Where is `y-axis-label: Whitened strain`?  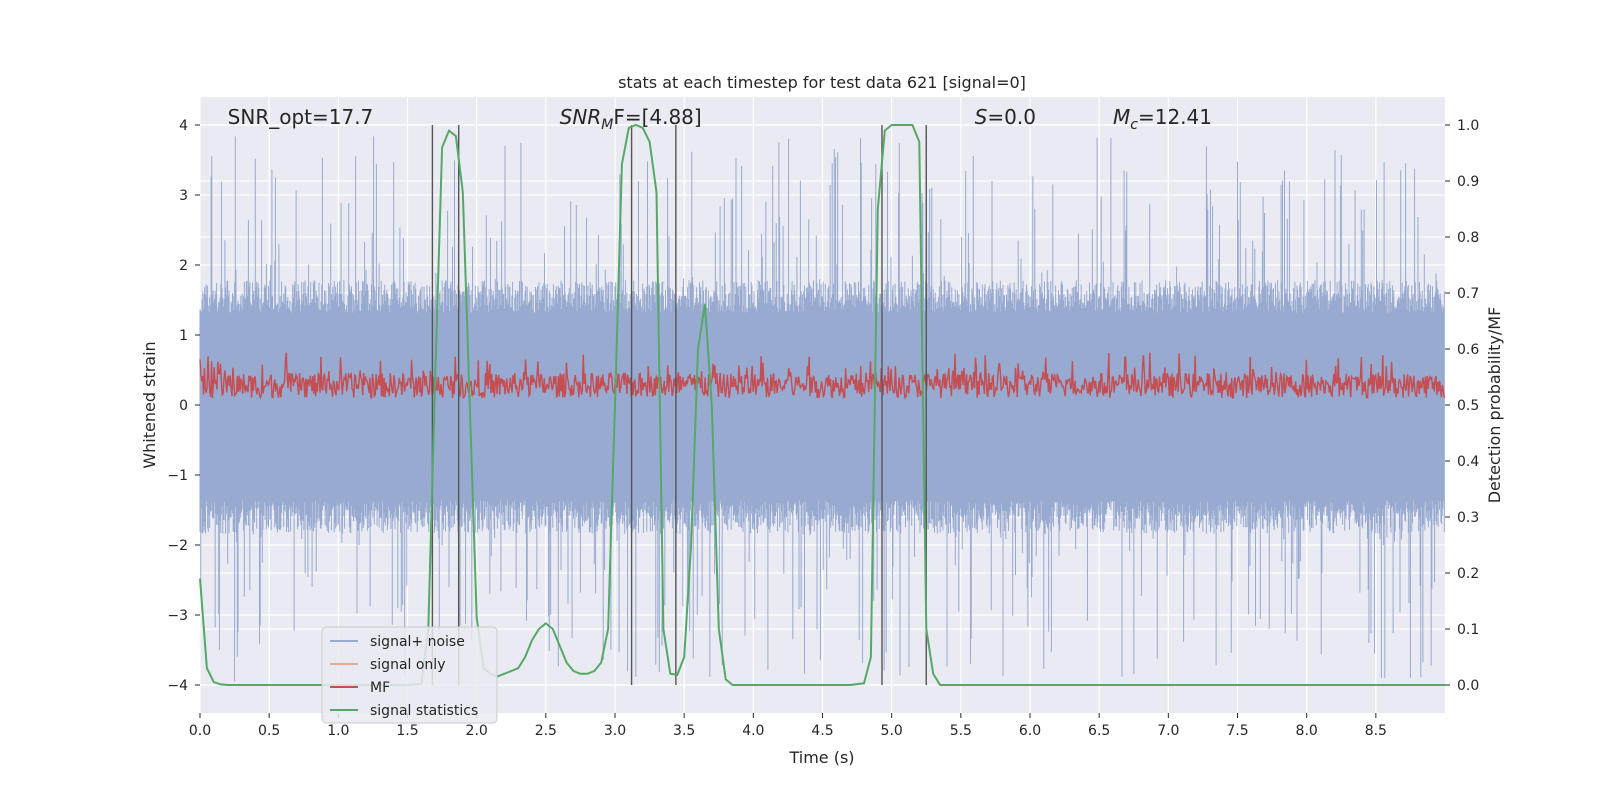
y-axis-label: Whitened strain is located at coordinates (149, 404).